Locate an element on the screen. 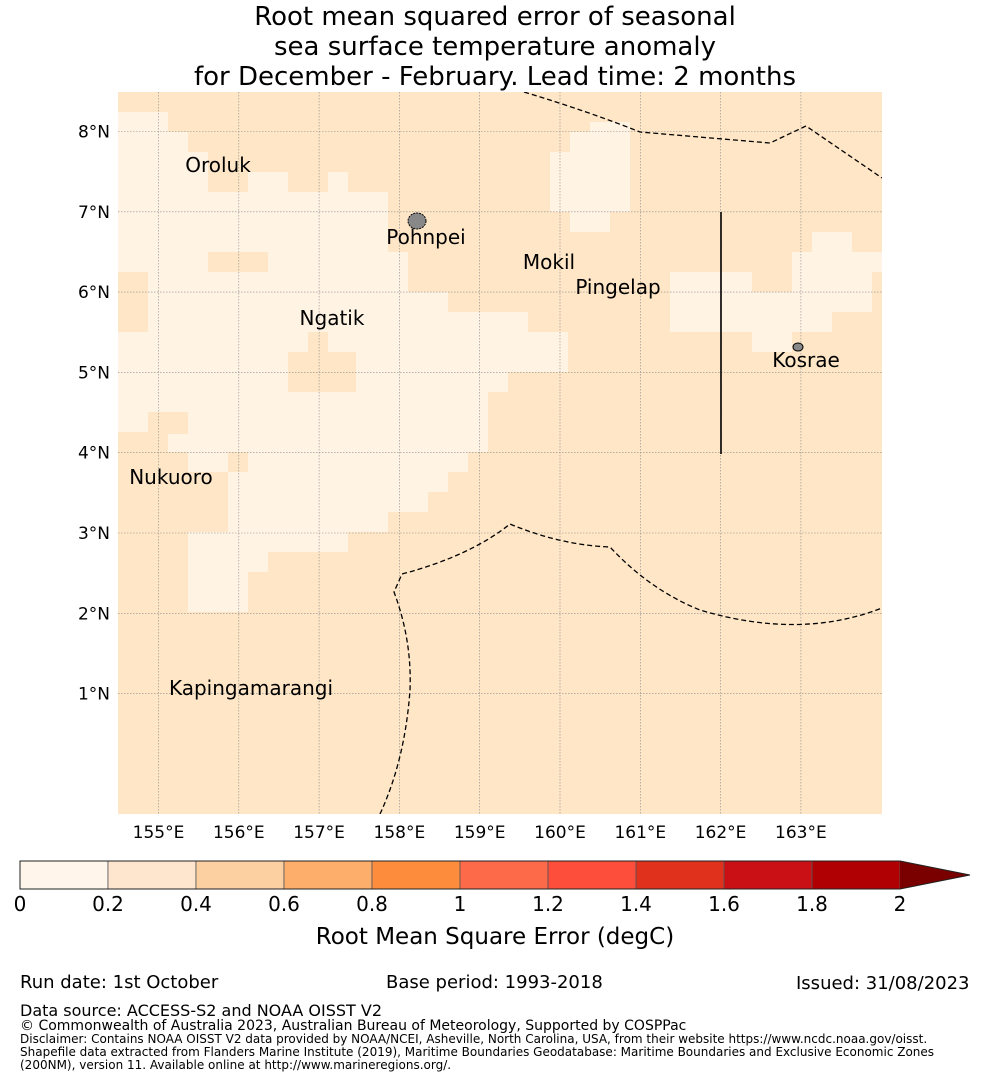  colorbar-tick-label: 1.8 is located at coordinates (812, 904).